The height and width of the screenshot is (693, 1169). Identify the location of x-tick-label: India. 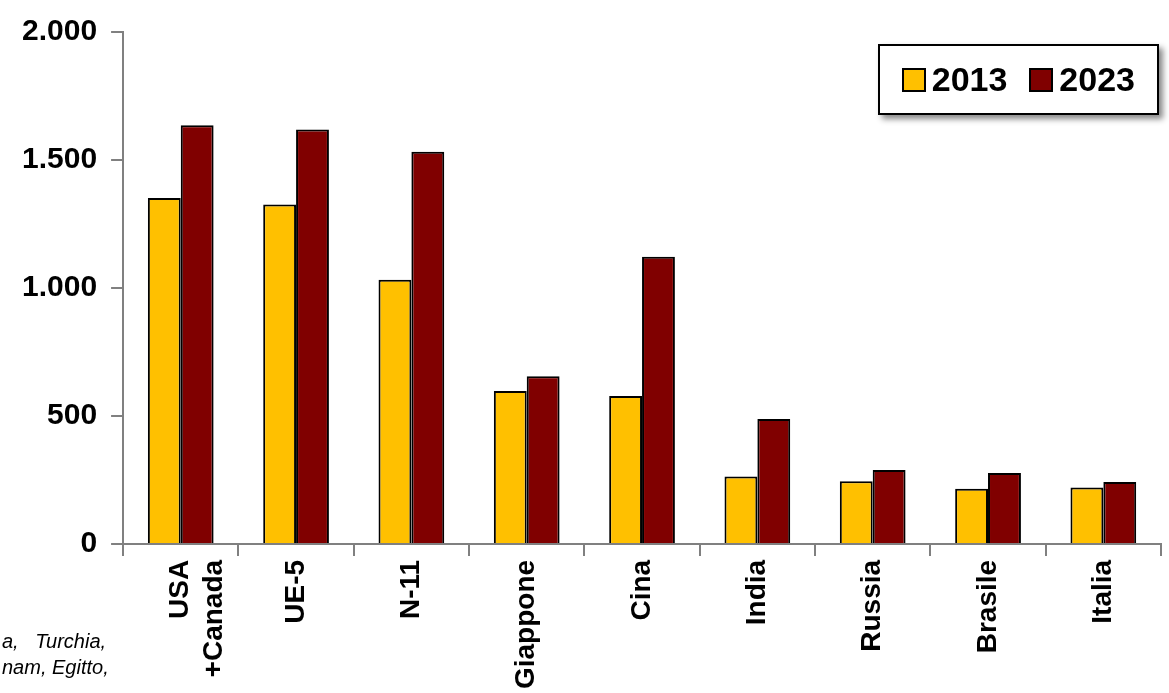
(756, 592).